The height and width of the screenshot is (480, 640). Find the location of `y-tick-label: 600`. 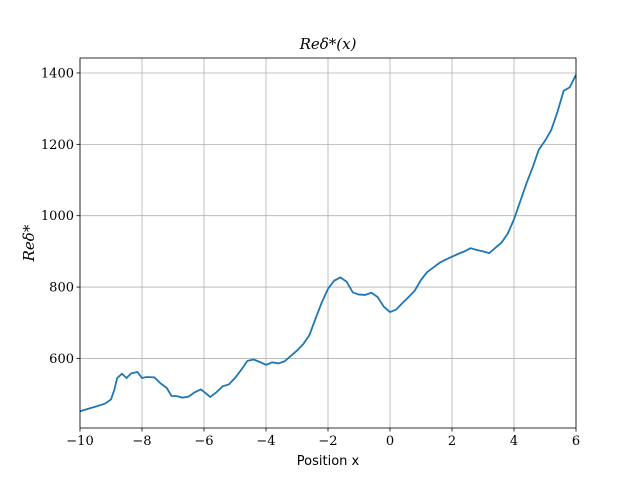

y-tick-label: 600 is located at coordinates (61, 359).